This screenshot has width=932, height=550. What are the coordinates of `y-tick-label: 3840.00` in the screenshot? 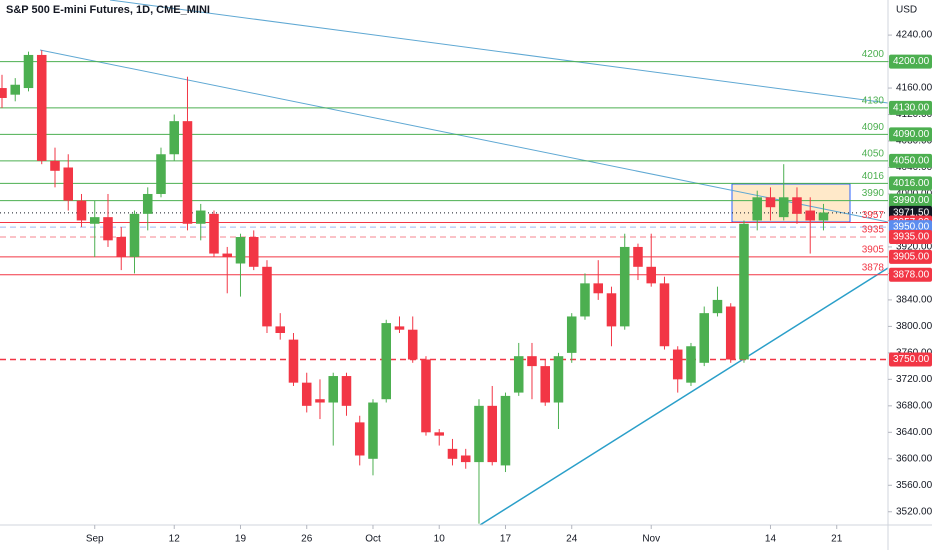 It's located at (914, 300).